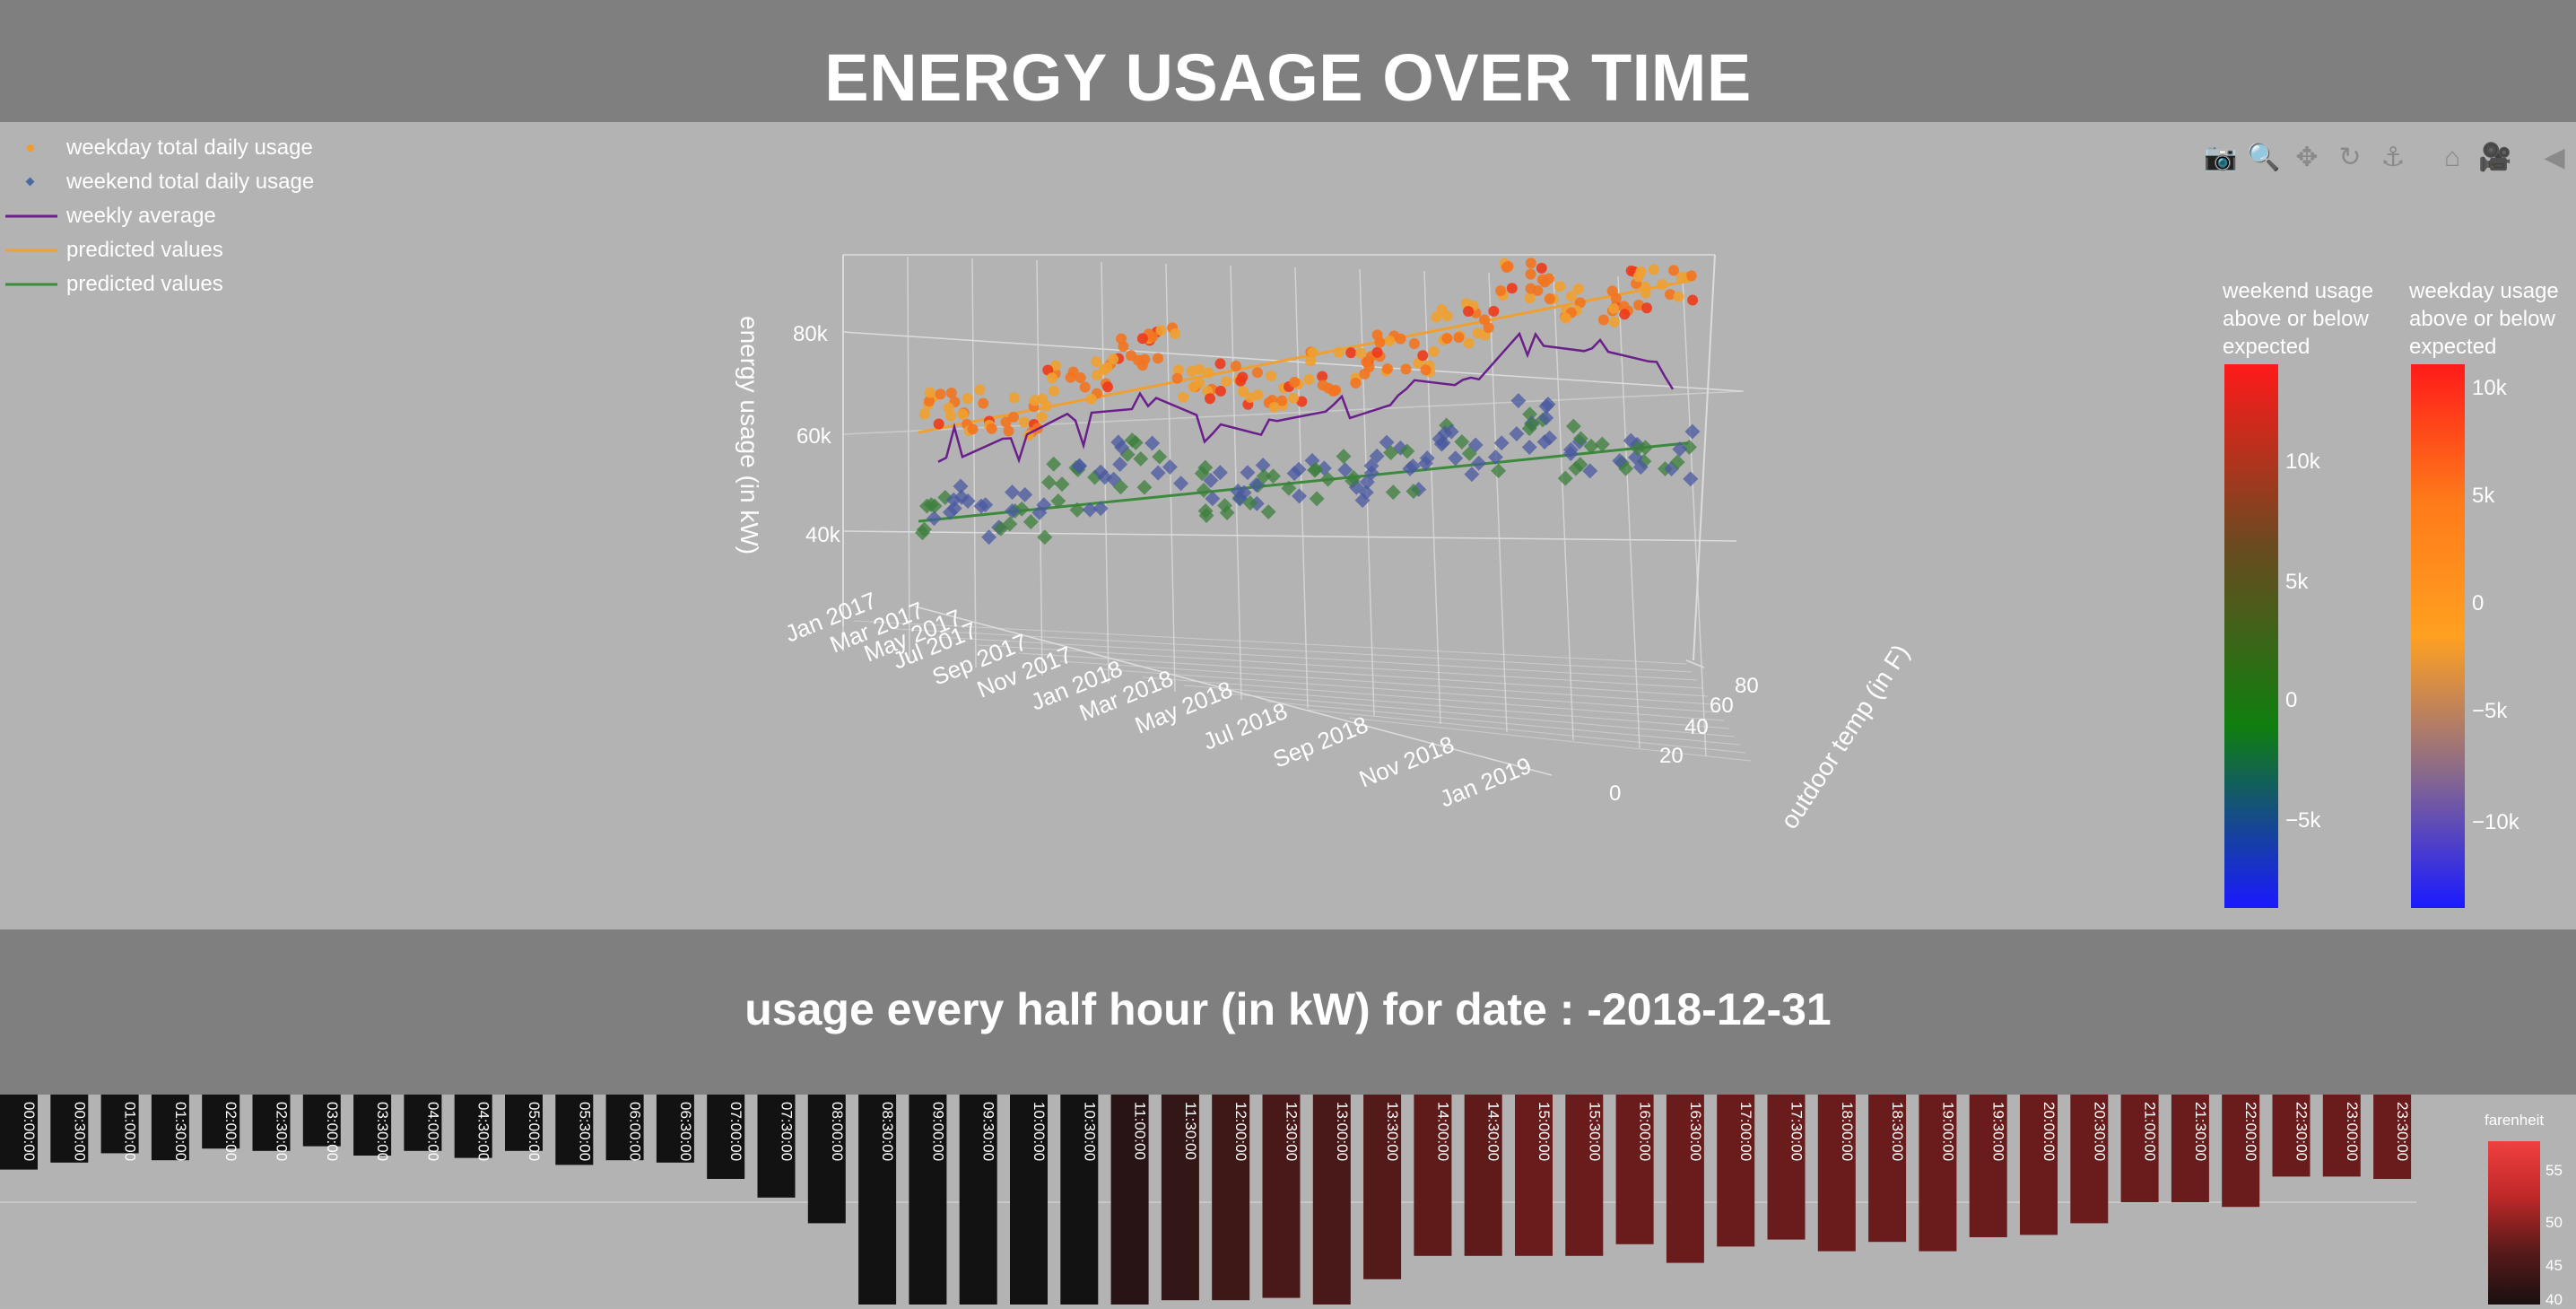 This screenshot has height=1309, width=2576. What do you see at coordinates (1671, 756) in the screenshot?
I see `y-tick-label: 20` at bounding box center [1671, 756].